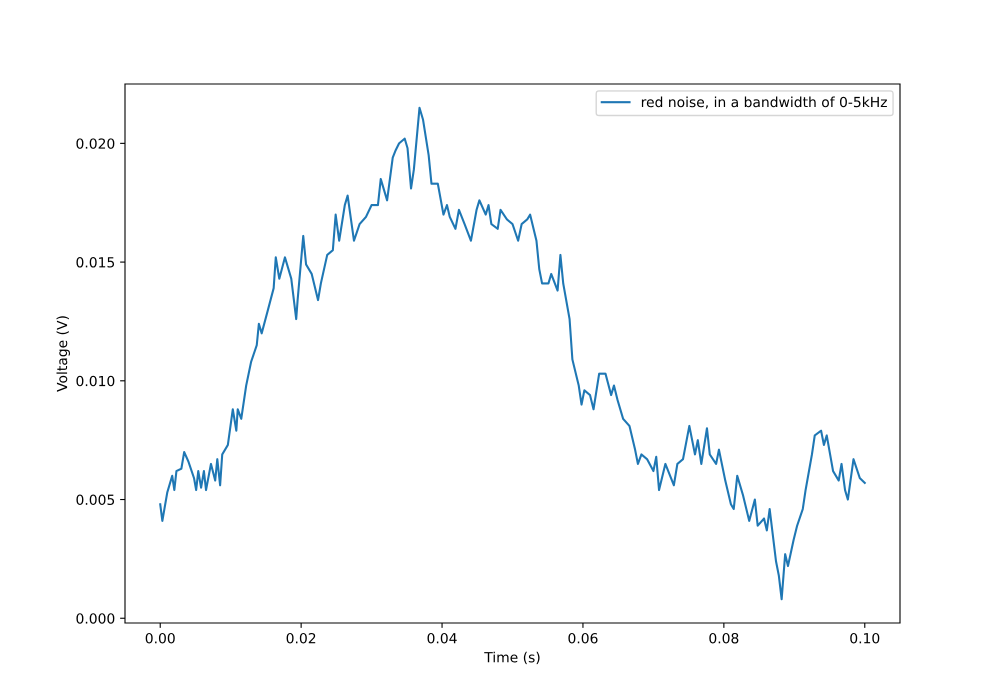 The image size is (1000, 700). Describe the element at coordinates (512, 658) in the screenshot. I see `x-axis-title: Time (s)` at that location.